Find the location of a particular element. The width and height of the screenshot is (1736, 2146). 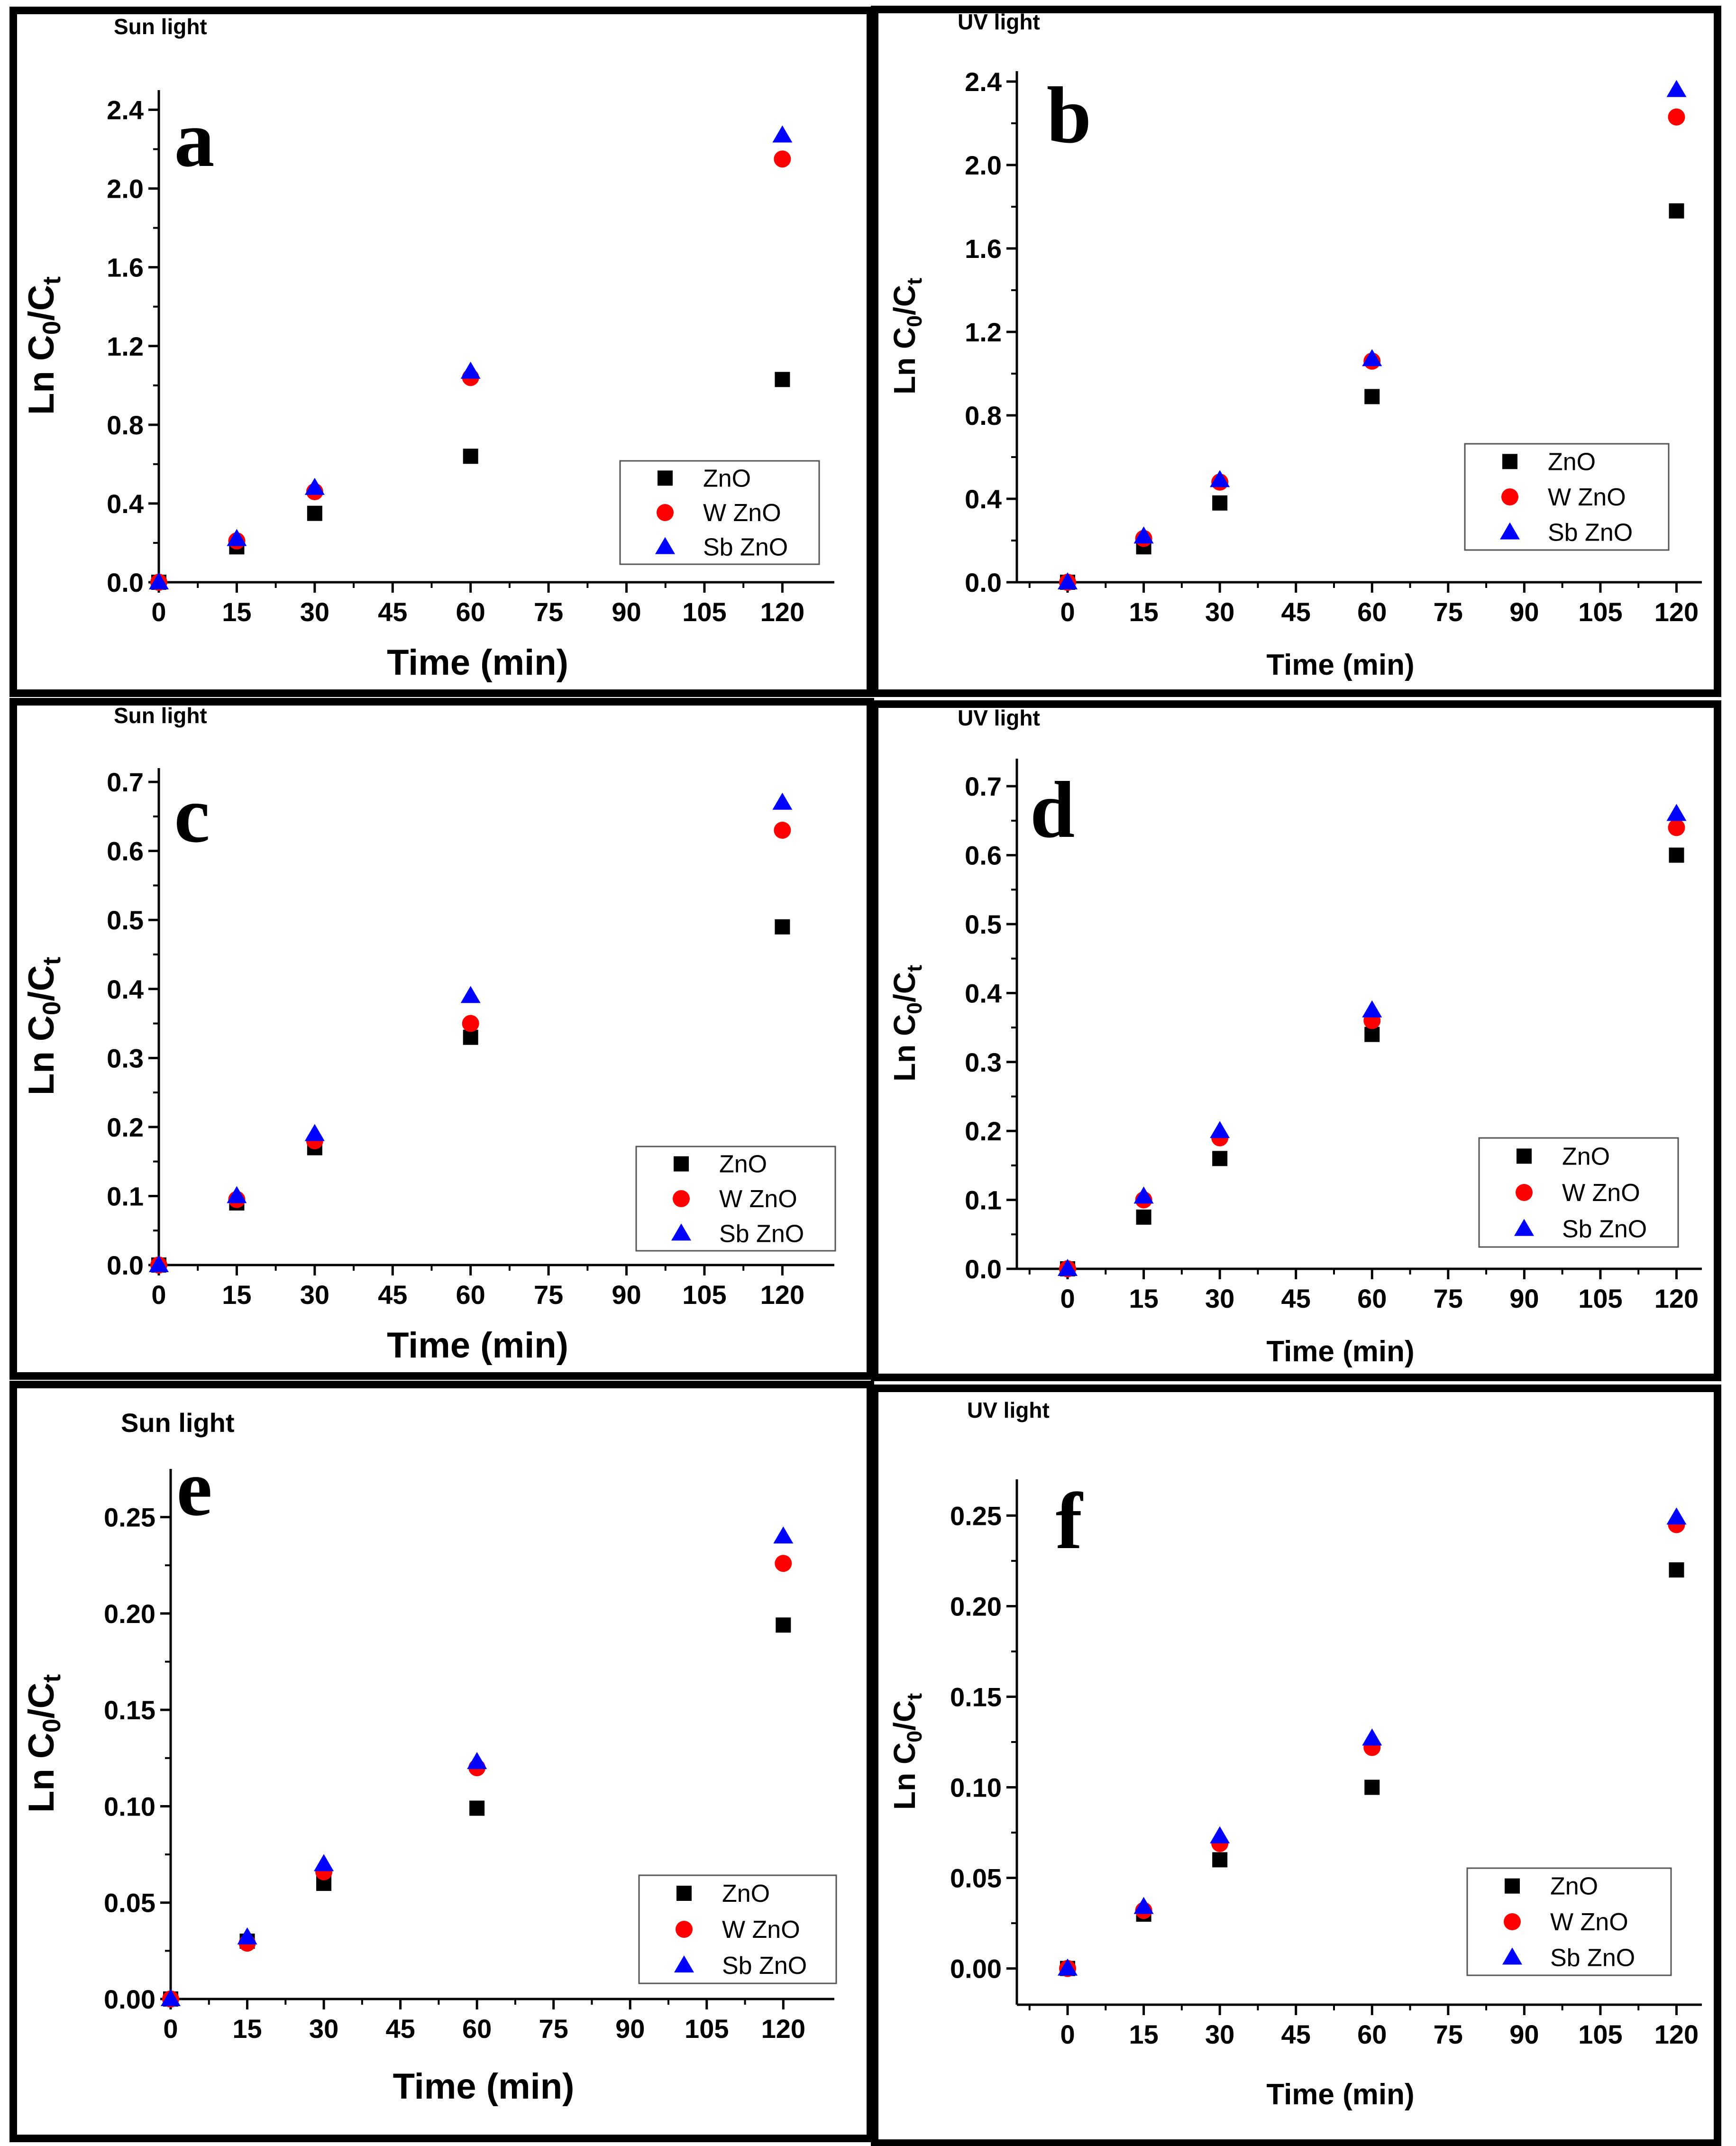

y-tick-label: 0.6 is located at coordinates (983, 856).